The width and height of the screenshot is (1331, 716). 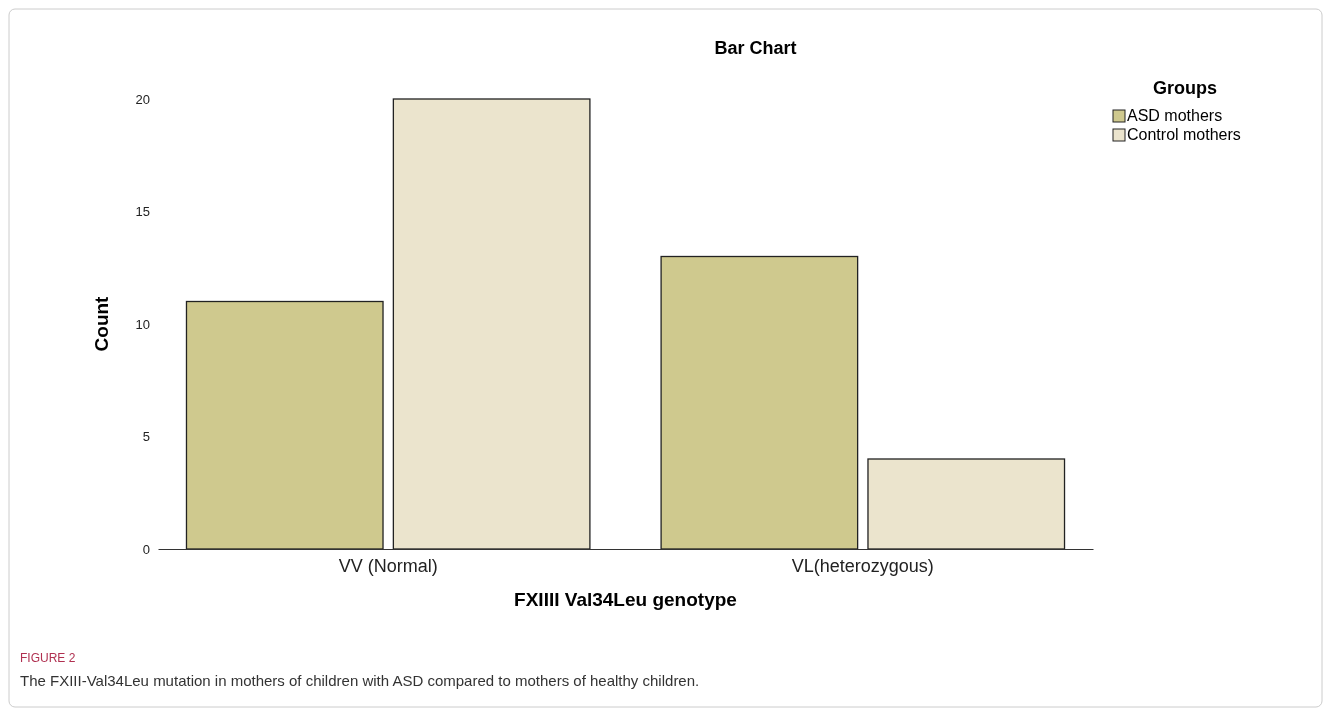 What do you see at coordinates (1184, 134) in the screenshot?
I see `legend-label: Control mothers` at bounding box center [1184, 134].